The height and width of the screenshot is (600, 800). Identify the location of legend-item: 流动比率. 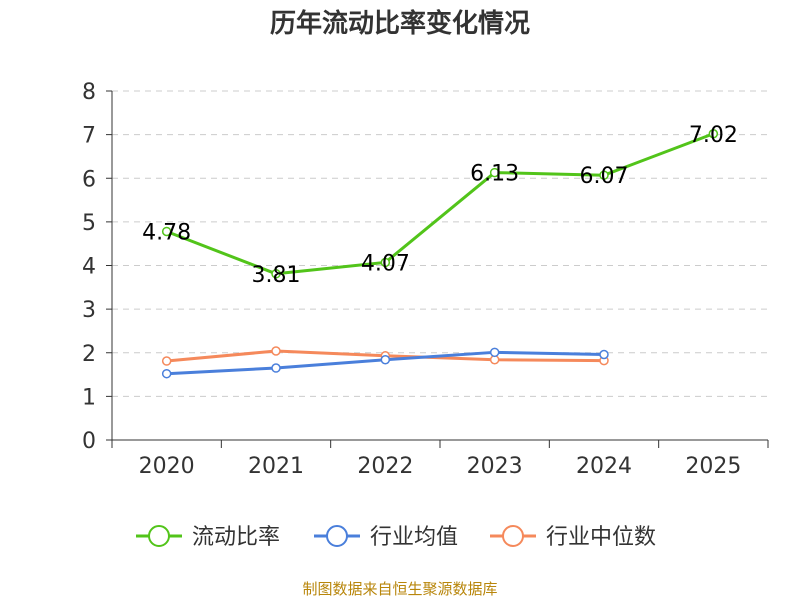
(208, 537).